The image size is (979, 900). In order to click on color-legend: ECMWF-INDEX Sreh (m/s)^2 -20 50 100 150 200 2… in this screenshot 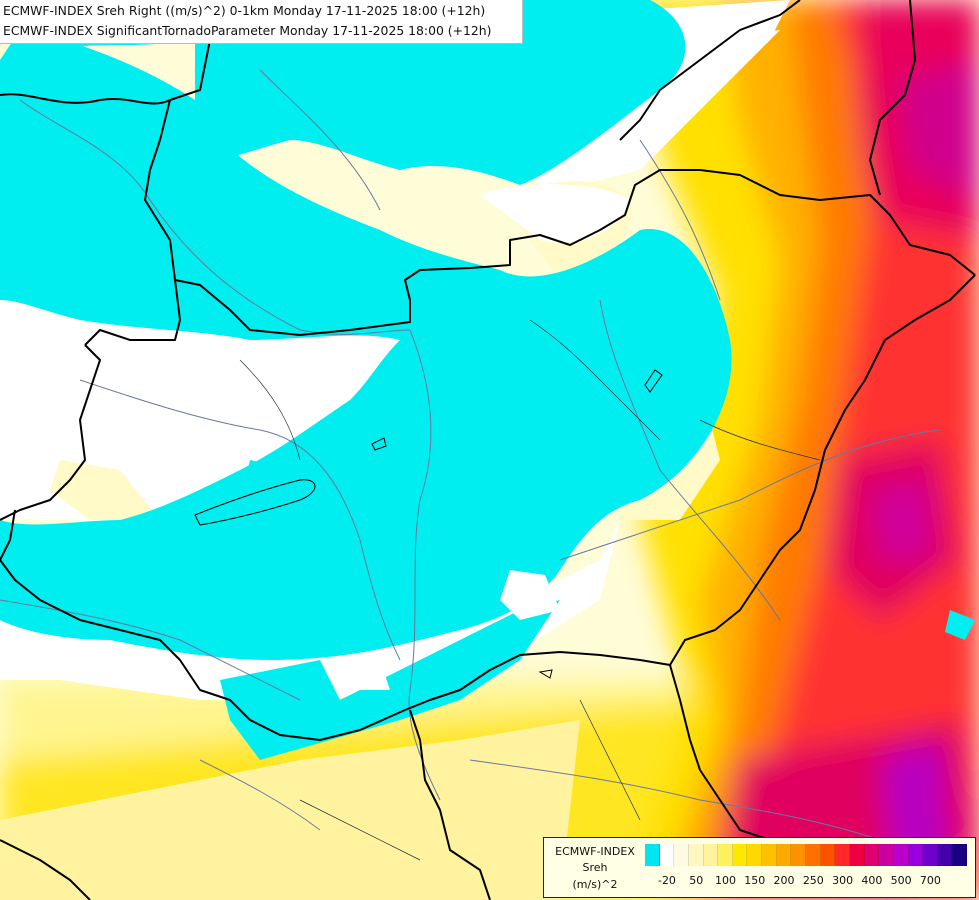, I will do `click(759, 867)`.